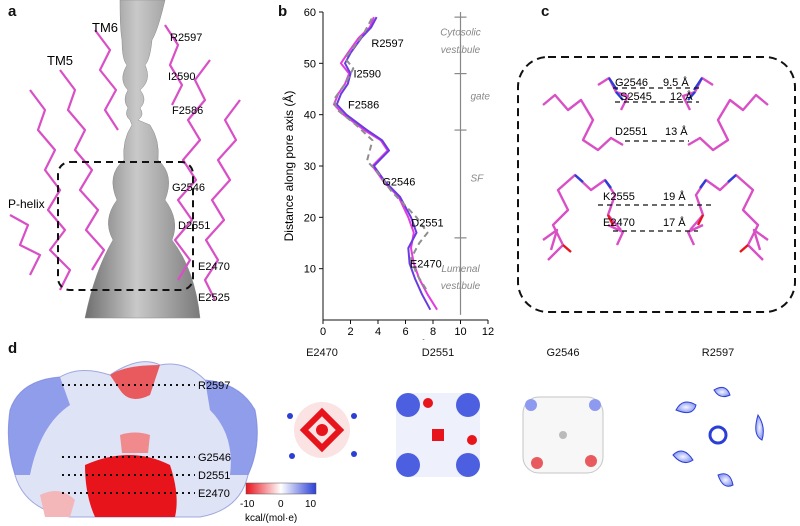 The height and width of the screenshot is (526, 800). What do you see at coordinates (350, 332) in the screenshot?
I see `x-tick-label: 2` at bounding box center [350, 332].